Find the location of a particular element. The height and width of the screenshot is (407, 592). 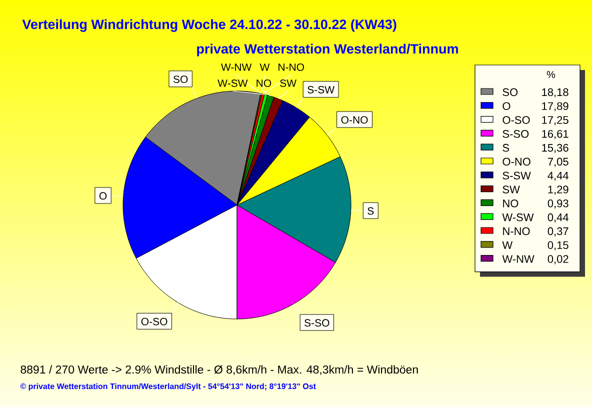

slice-label: SO is located at coordinates (180, 80).